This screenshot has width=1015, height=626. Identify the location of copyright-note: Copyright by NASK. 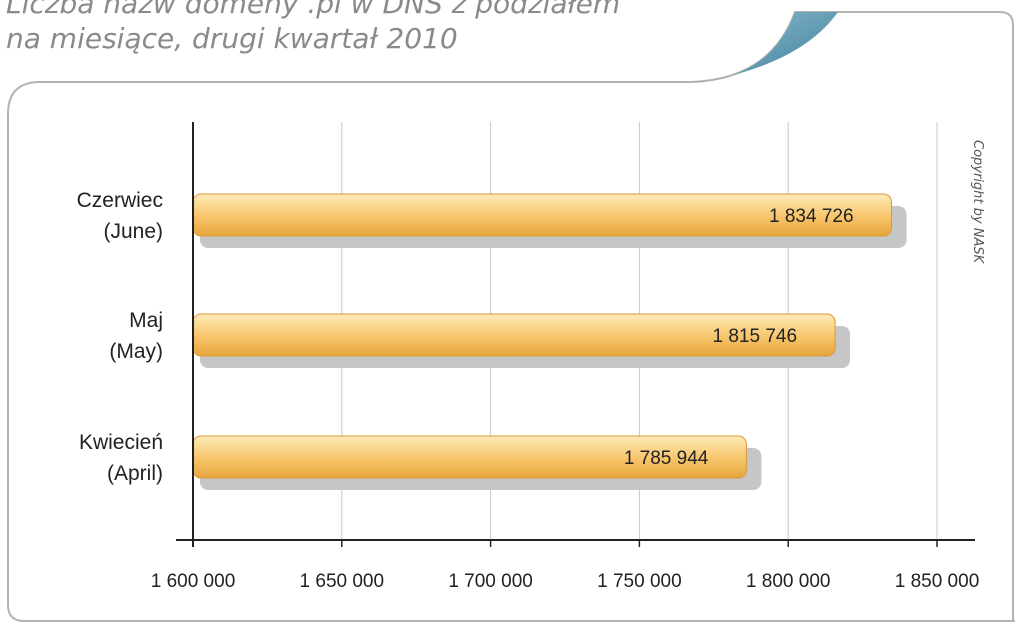
(977, 202).